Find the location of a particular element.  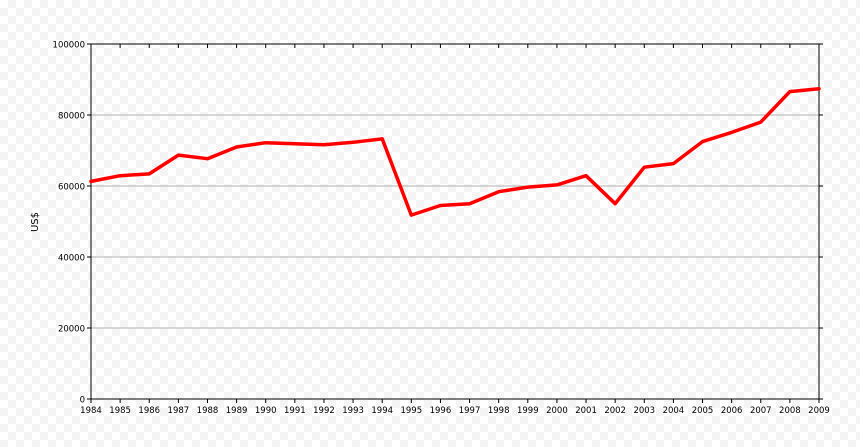

x-tick-label: 1989 is located at coordinates (237, 411).